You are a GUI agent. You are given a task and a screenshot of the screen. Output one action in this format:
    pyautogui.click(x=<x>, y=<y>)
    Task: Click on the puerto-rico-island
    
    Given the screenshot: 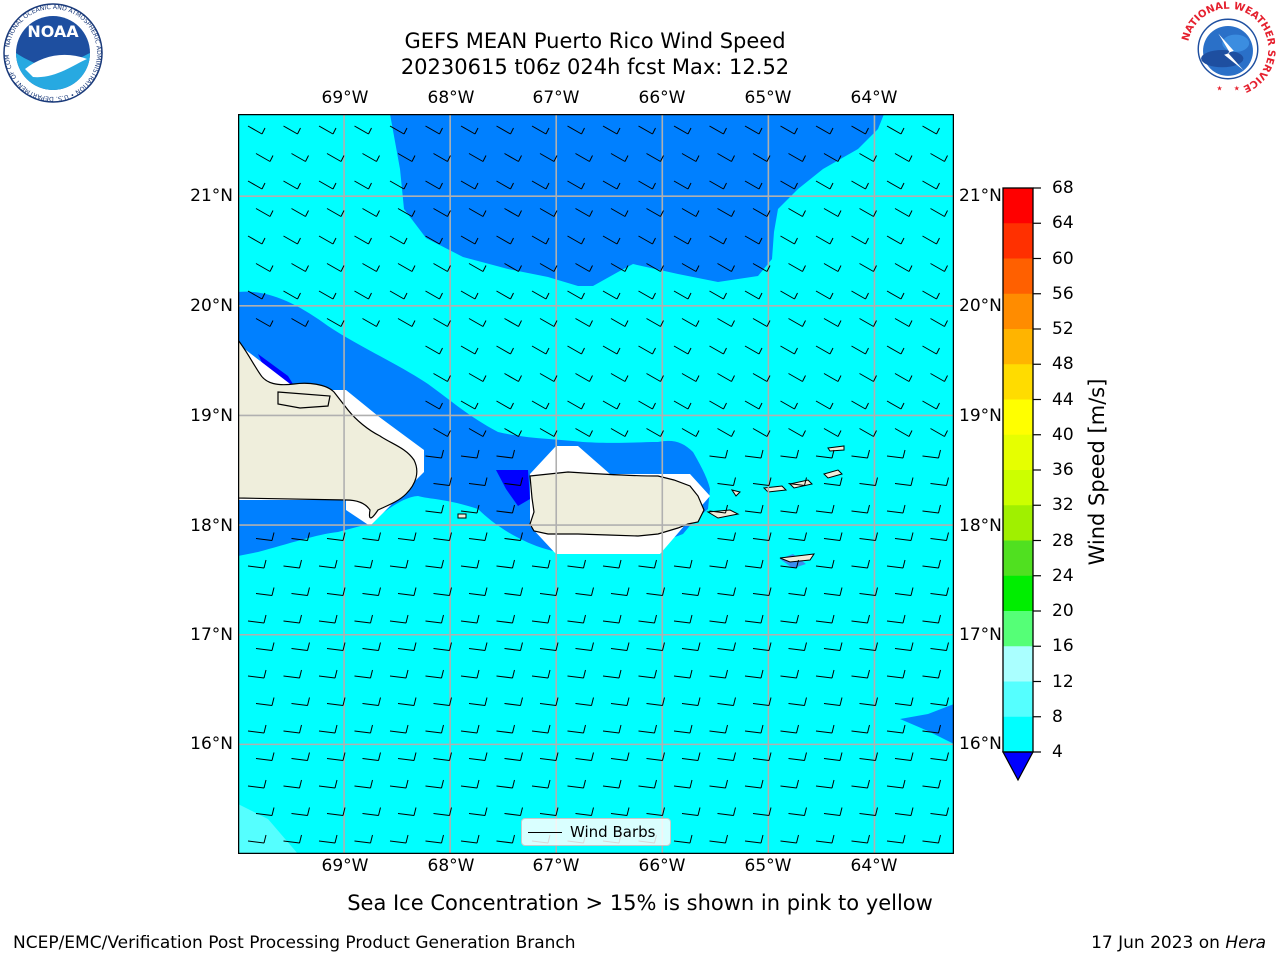 What is the action you would take?
    pyautogui.click(x=617, y=504)
    